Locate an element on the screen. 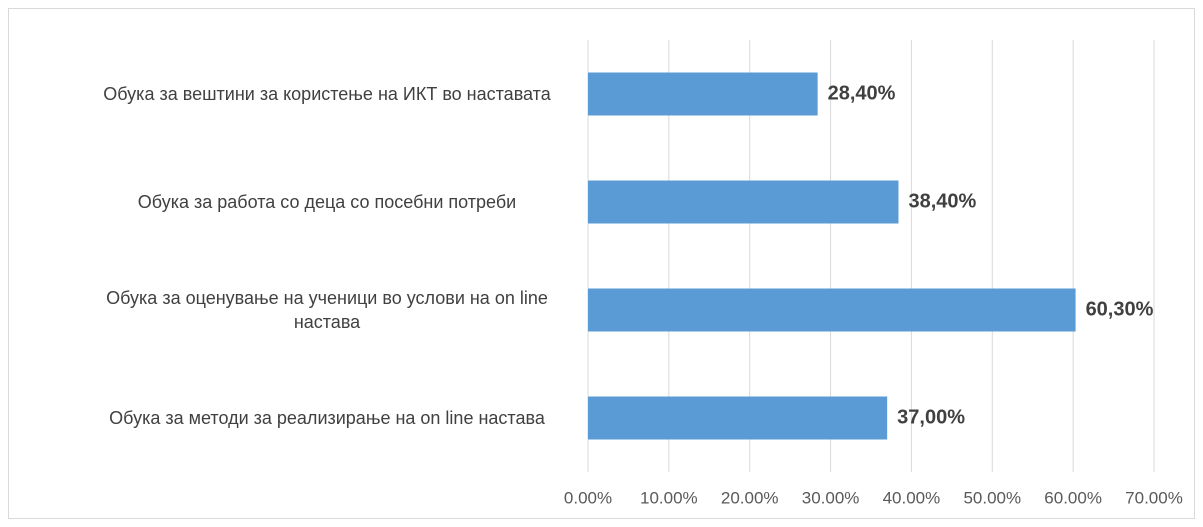 The width and height of the screenshot is (1203, 527). x-tick-label: 0.00% is located at coordinates (588, 497).